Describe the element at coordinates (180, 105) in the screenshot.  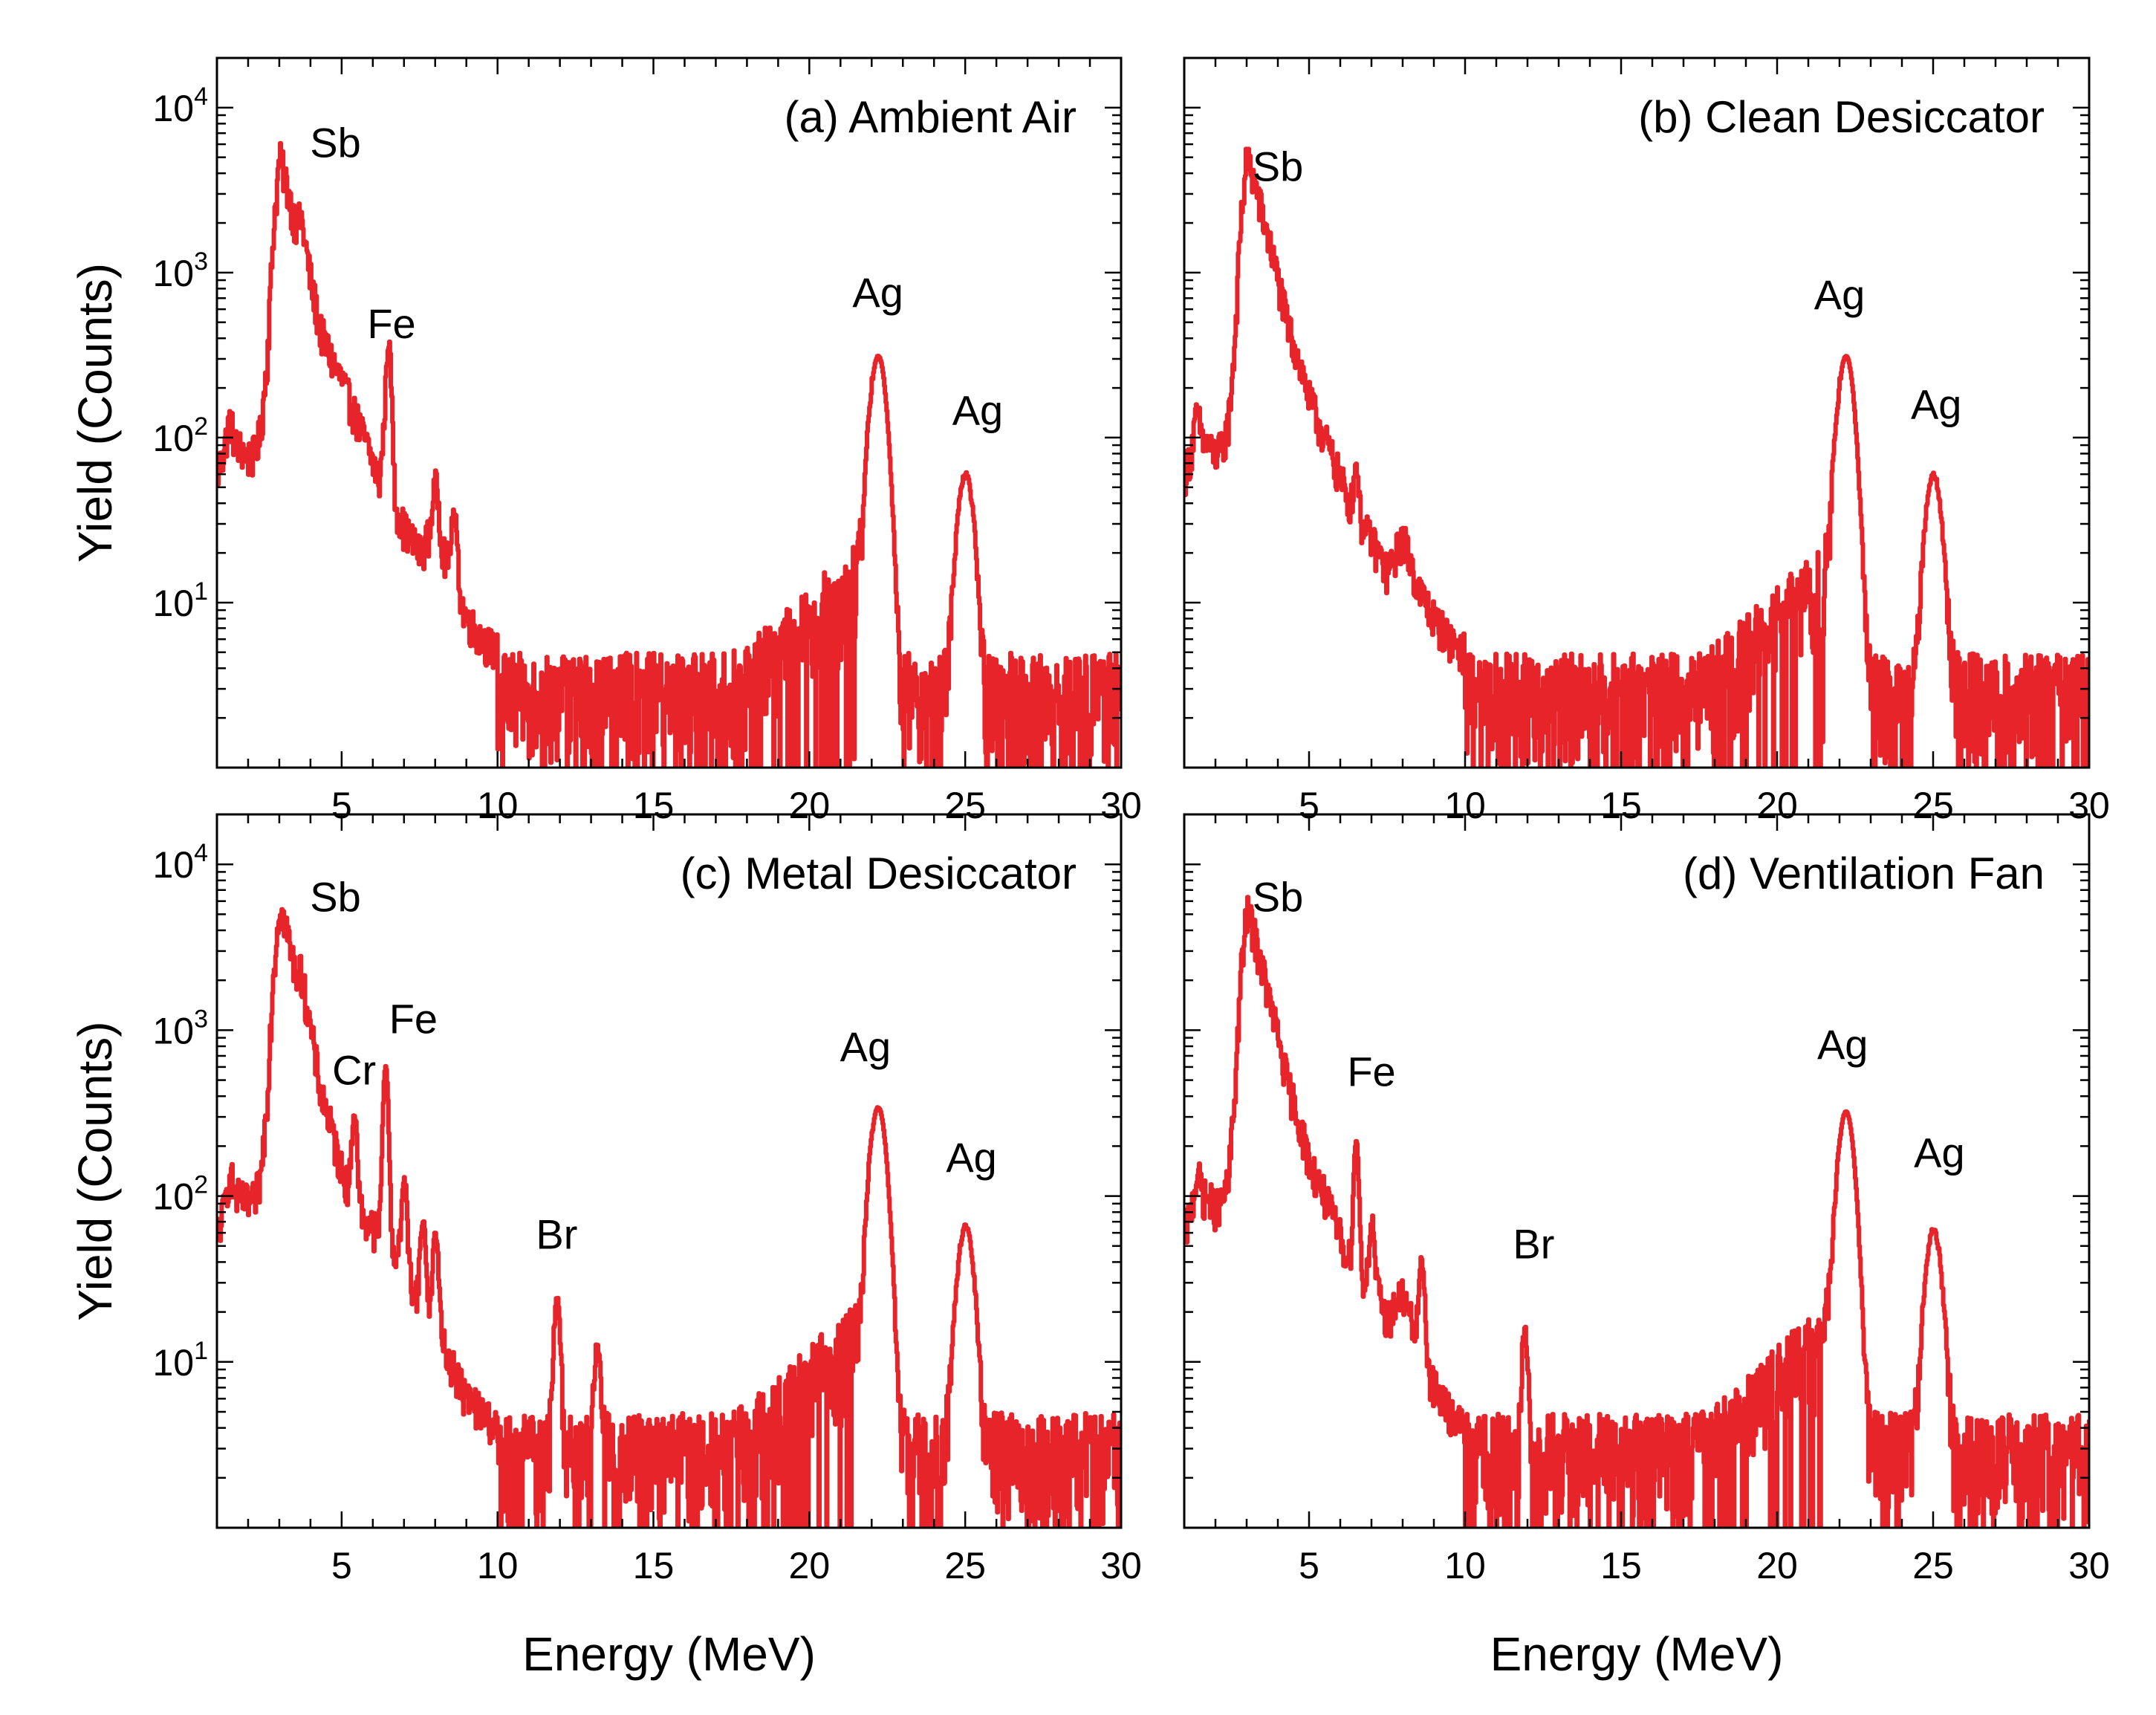
I see `y-tick-label-a: 10⁴` at that location.